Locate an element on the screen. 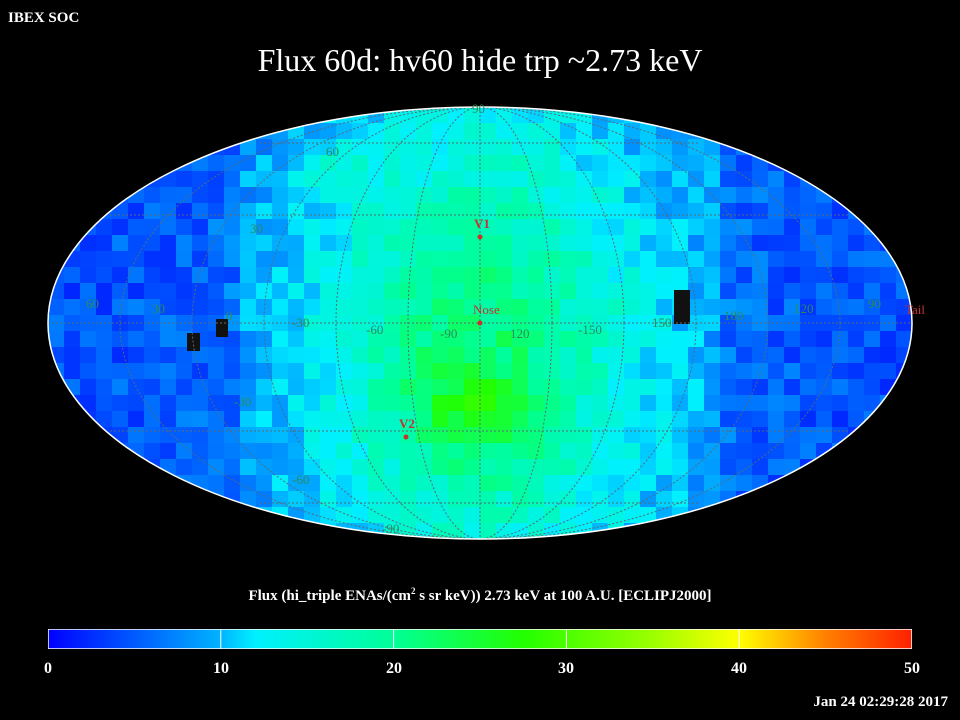 The image size is (960, 720). lat-label: 30 is located at coordinates (256, 228).